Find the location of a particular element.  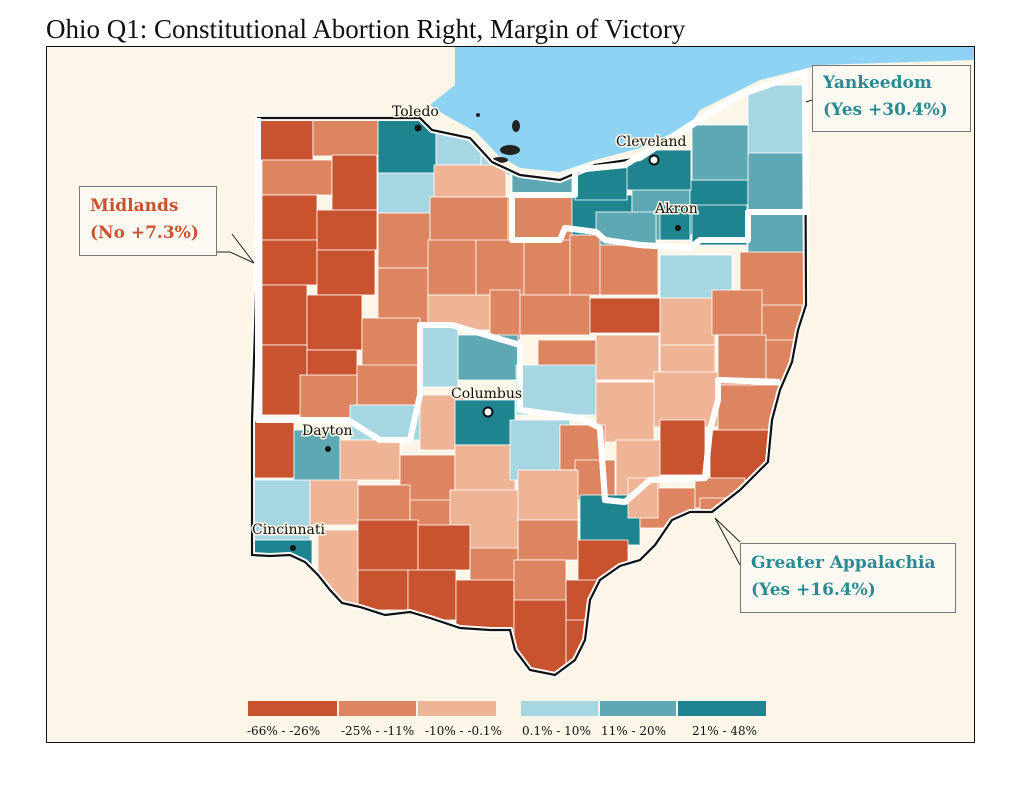

midlands-leader is located at coordinates (234, 257).